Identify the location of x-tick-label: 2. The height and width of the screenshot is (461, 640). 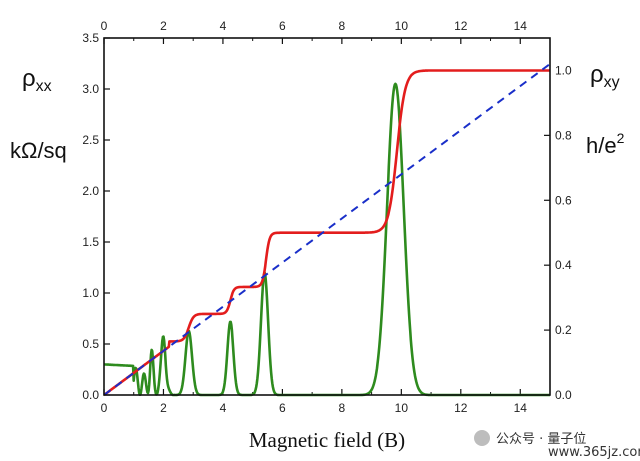
(163, 408).